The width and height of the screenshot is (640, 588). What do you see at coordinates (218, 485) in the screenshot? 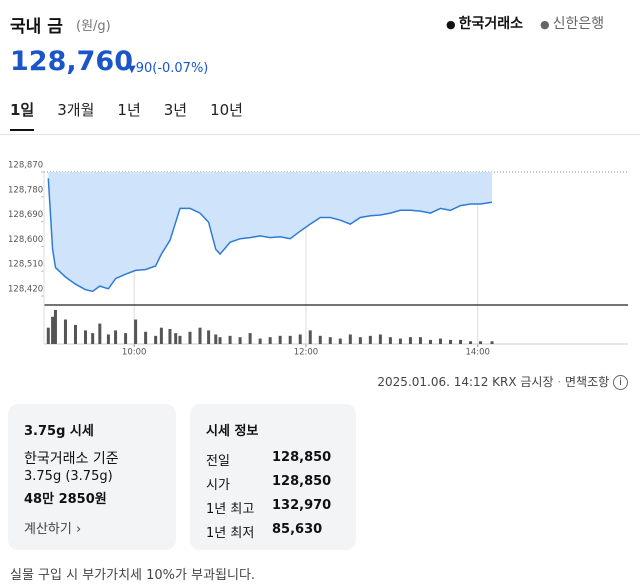
I see `row-key: 시가` at bounding box center [218, 485].